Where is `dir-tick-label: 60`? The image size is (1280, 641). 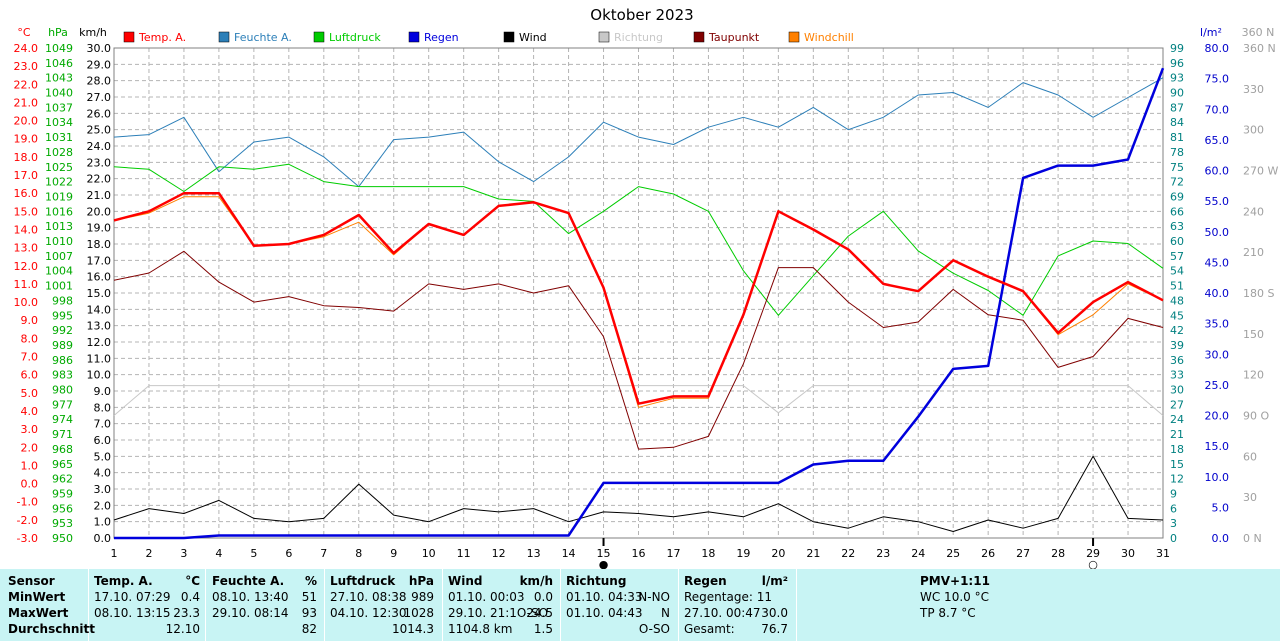 dir-tick-label: 60 is located at coordinates (1250, 456).